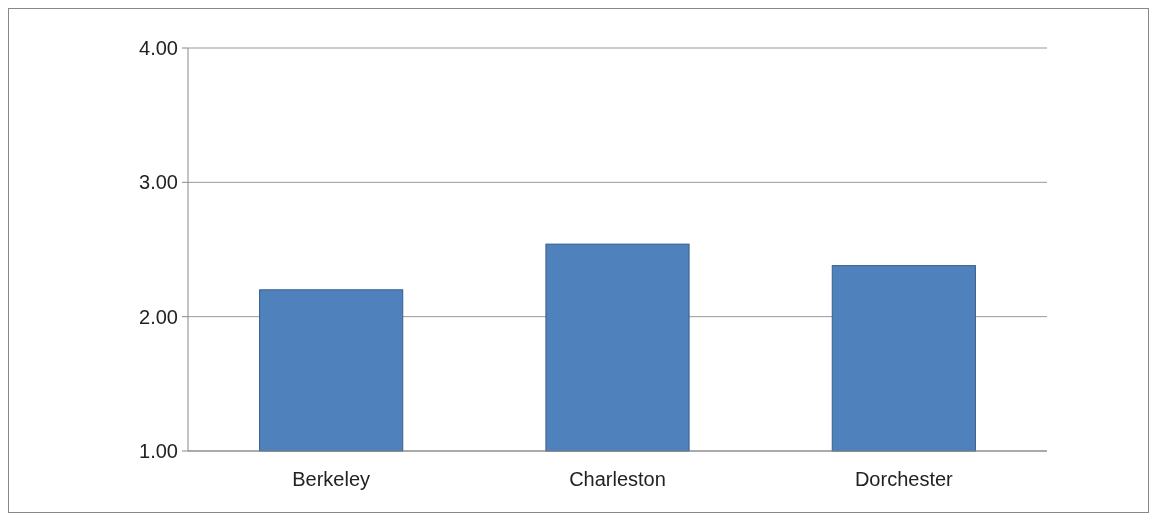 The width and height of the screenshot is (1149, 513). What do you see at coordinates (158, 48) in the screenshot?
I see `y-tick-label: 4.00` at bounding box center [158, 48].